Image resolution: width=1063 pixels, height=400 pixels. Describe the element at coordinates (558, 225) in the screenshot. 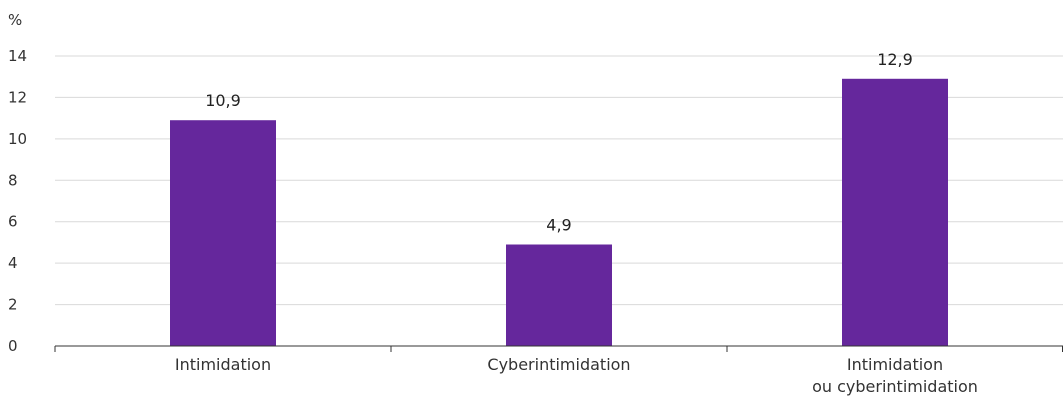

I see `data-label-1: 4,9` at that location.